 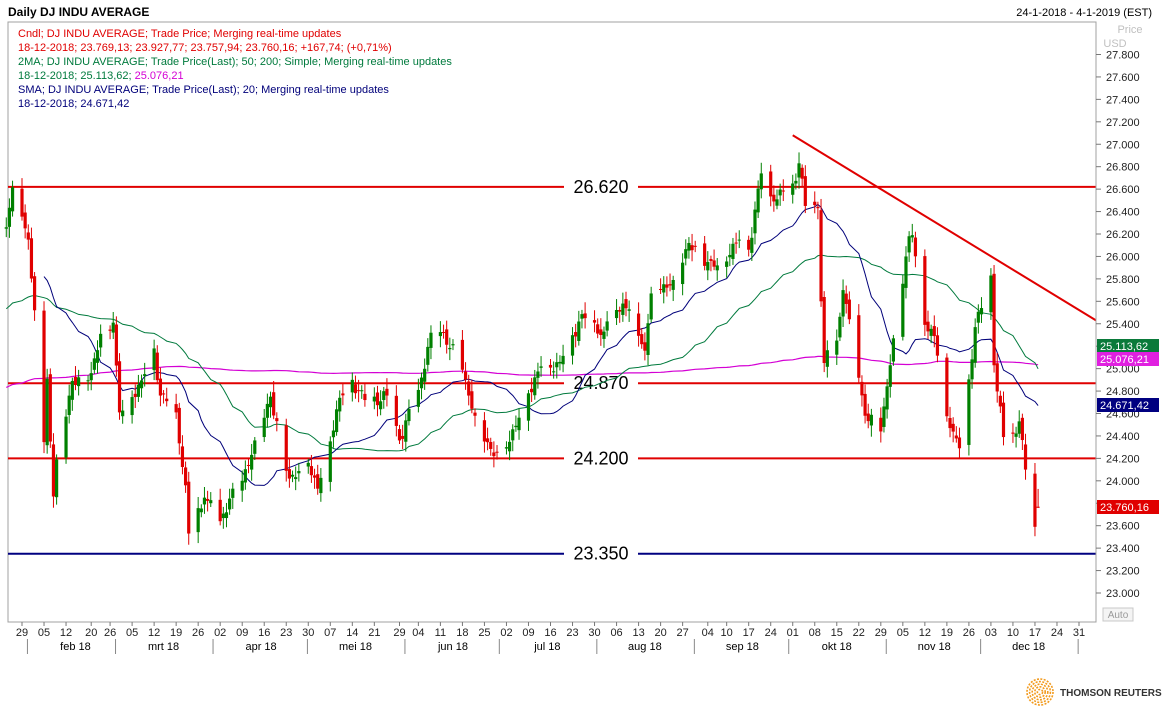 What do you see at coordinates (1057, 633) in the screenshot?
I see `x-tick-label: 24` at bounding box center [1057, 633].